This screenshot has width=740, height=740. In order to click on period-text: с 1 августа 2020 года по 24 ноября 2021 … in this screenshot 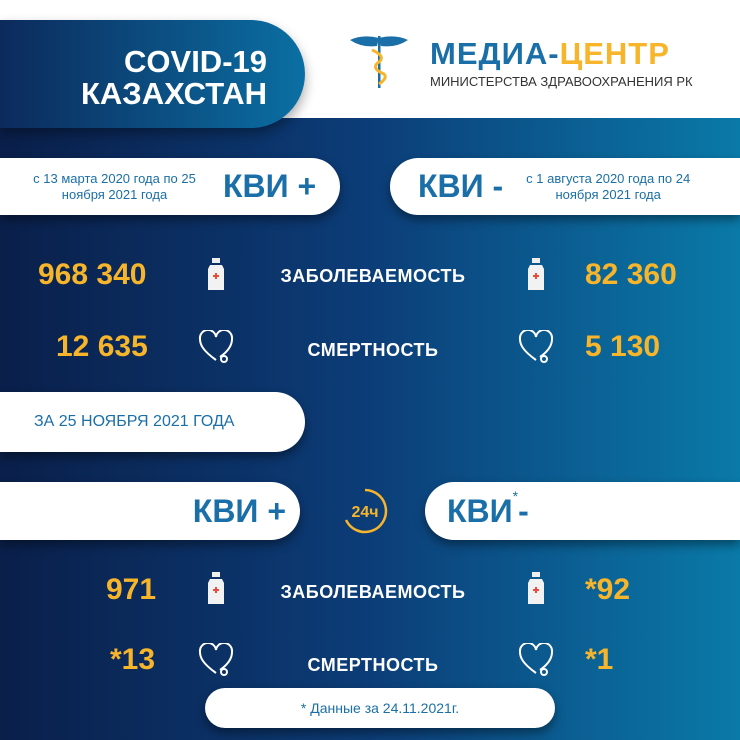, I will do `click(608, 186)`.